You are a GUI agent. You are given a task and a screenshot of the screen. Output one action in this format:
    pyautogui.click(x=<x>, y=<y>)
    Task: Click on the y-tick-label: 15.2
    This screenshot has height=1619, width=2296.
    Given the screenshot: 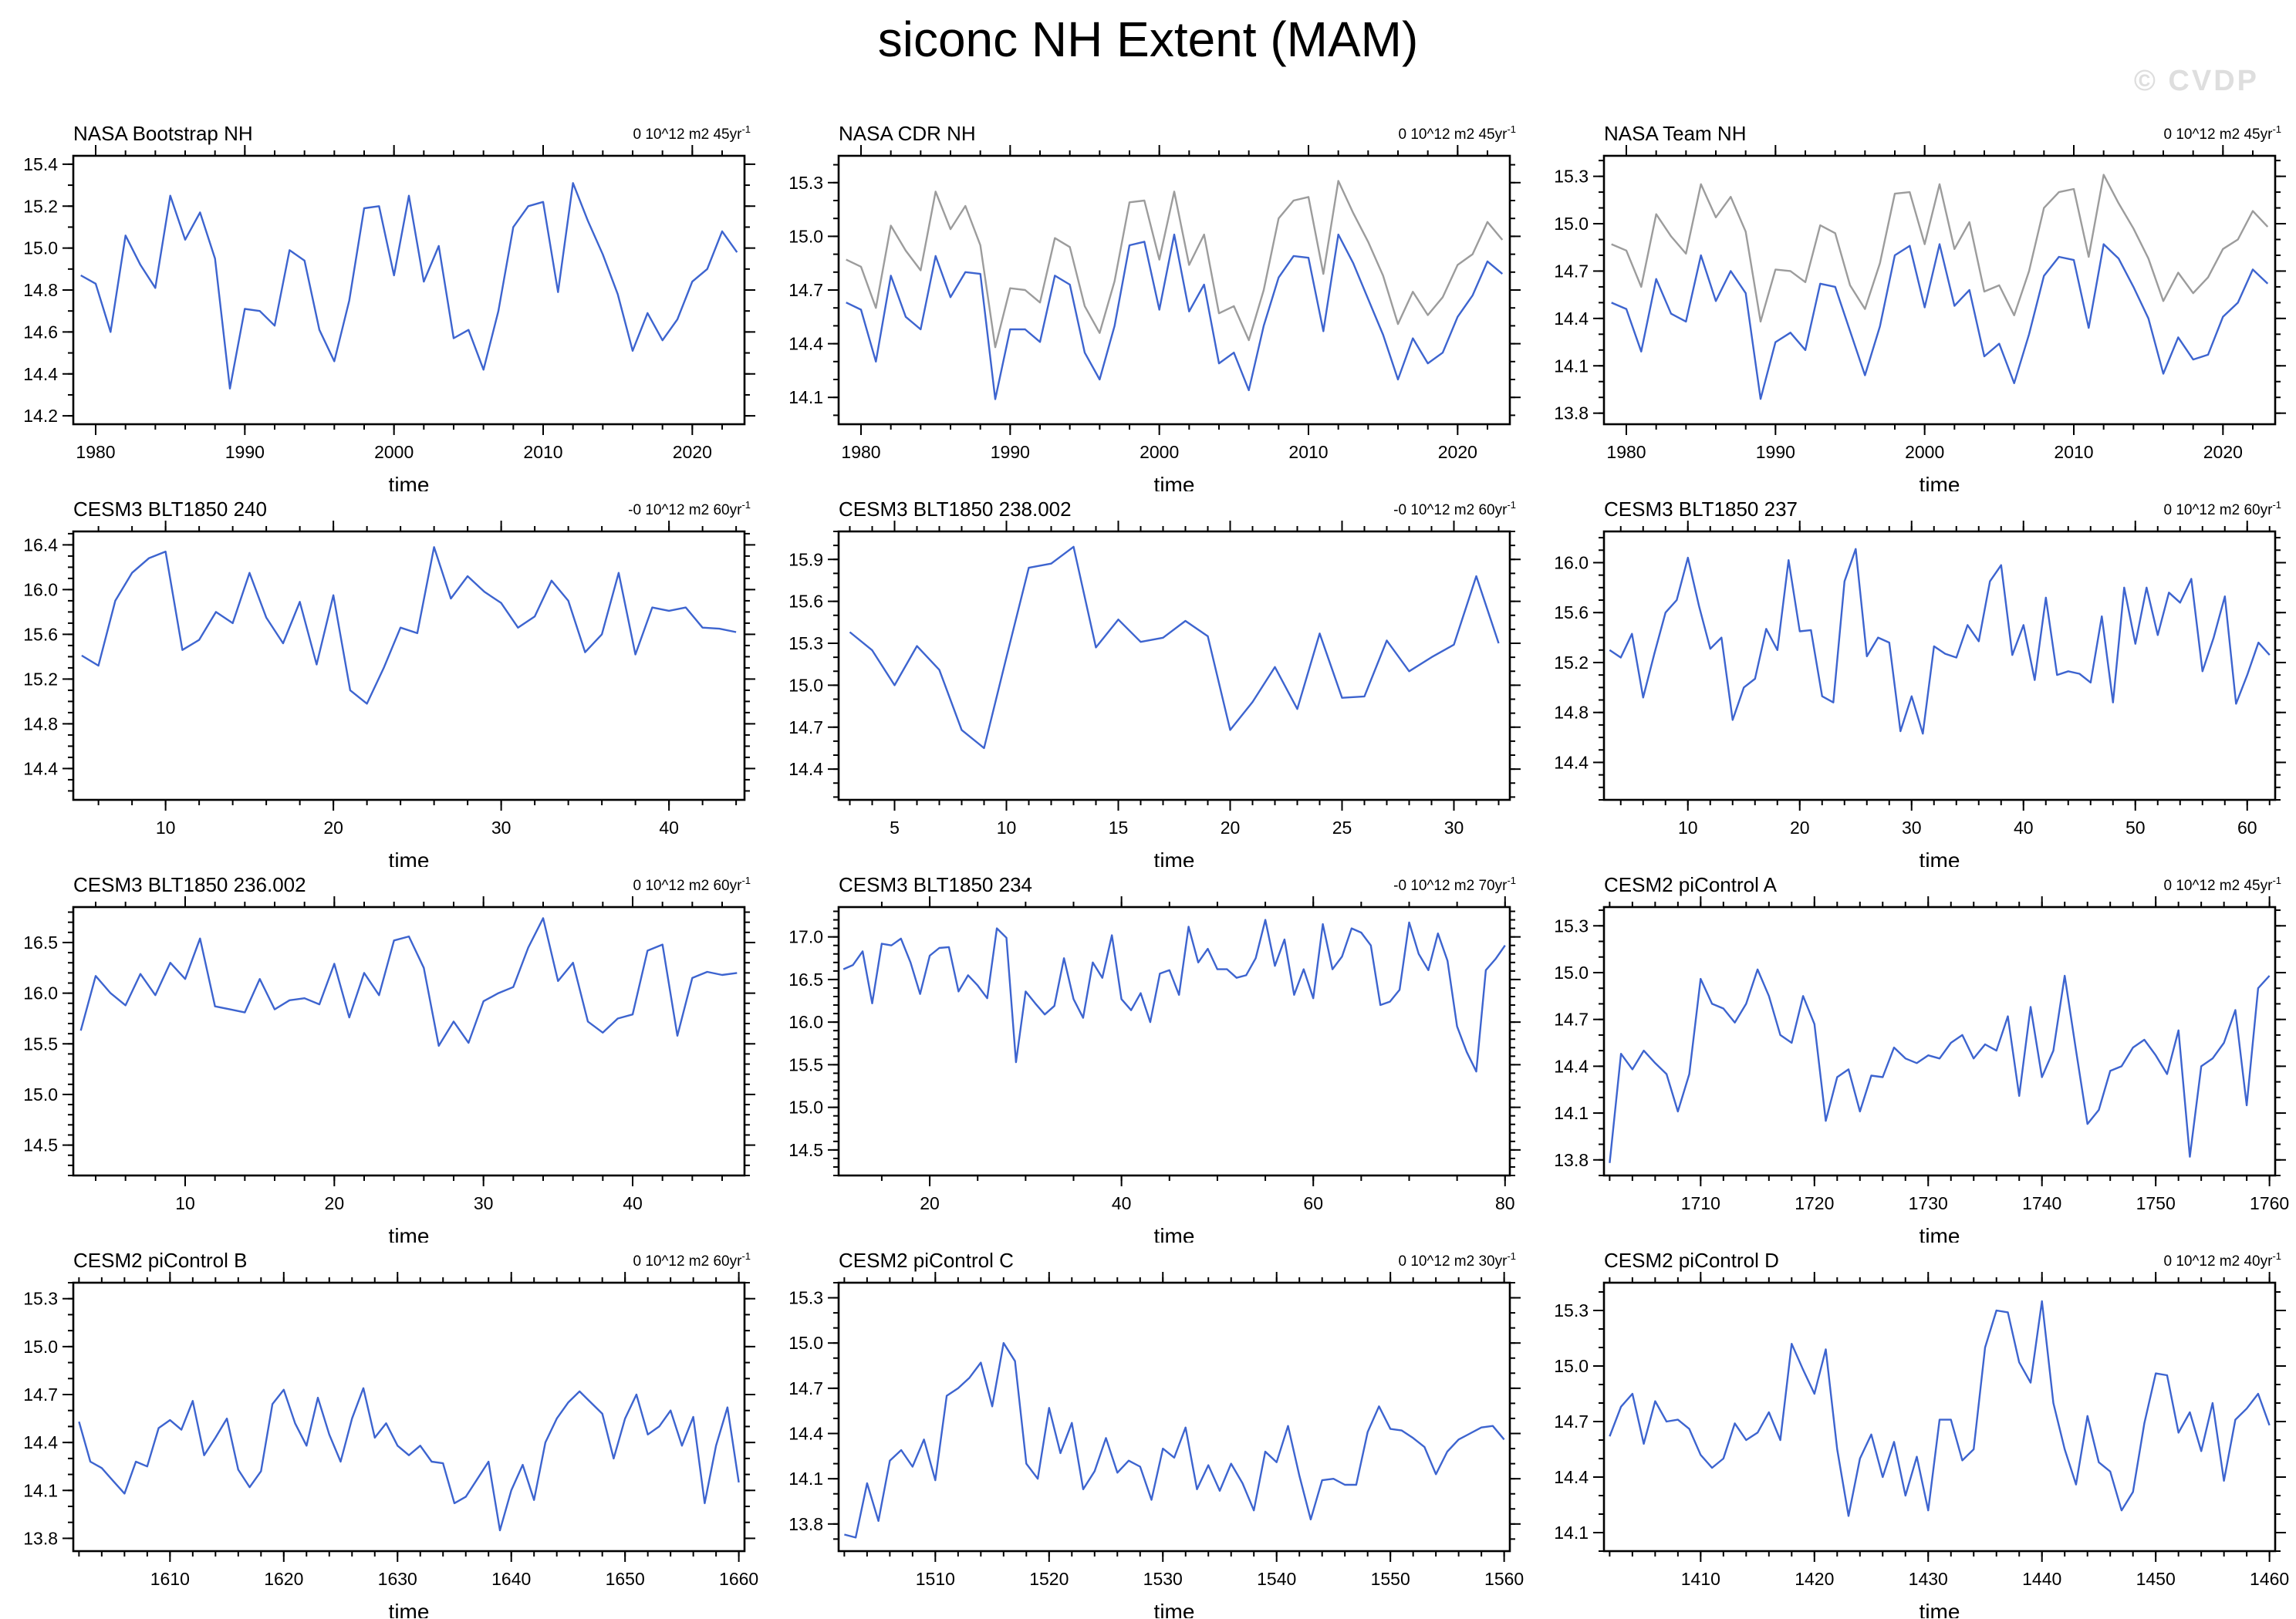 What is the action you would take?
    pyautogui.click(x=40, y=206)
    